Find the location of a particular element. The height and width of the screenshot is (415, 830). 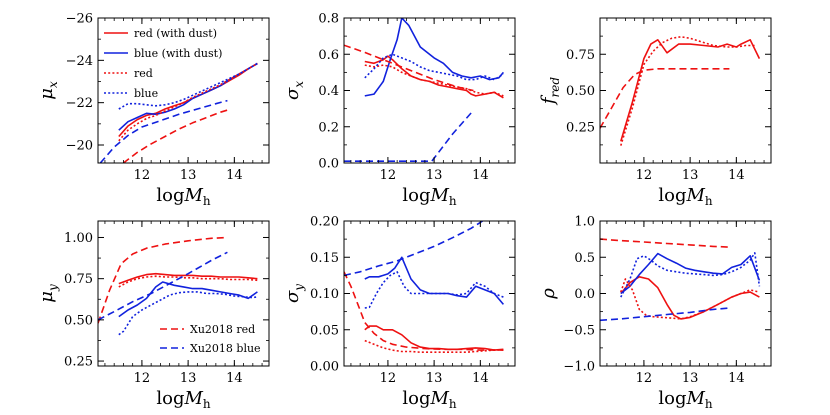

y-tick-label: 1.00 is located at coordinates (78, 238).